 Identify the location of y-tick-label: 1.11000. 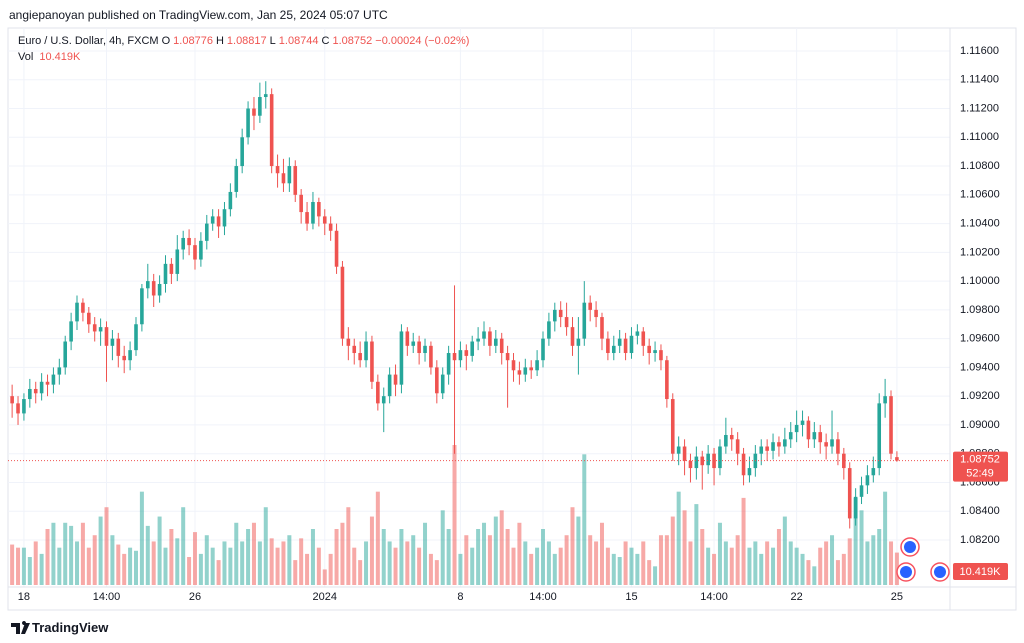
(979, 137).